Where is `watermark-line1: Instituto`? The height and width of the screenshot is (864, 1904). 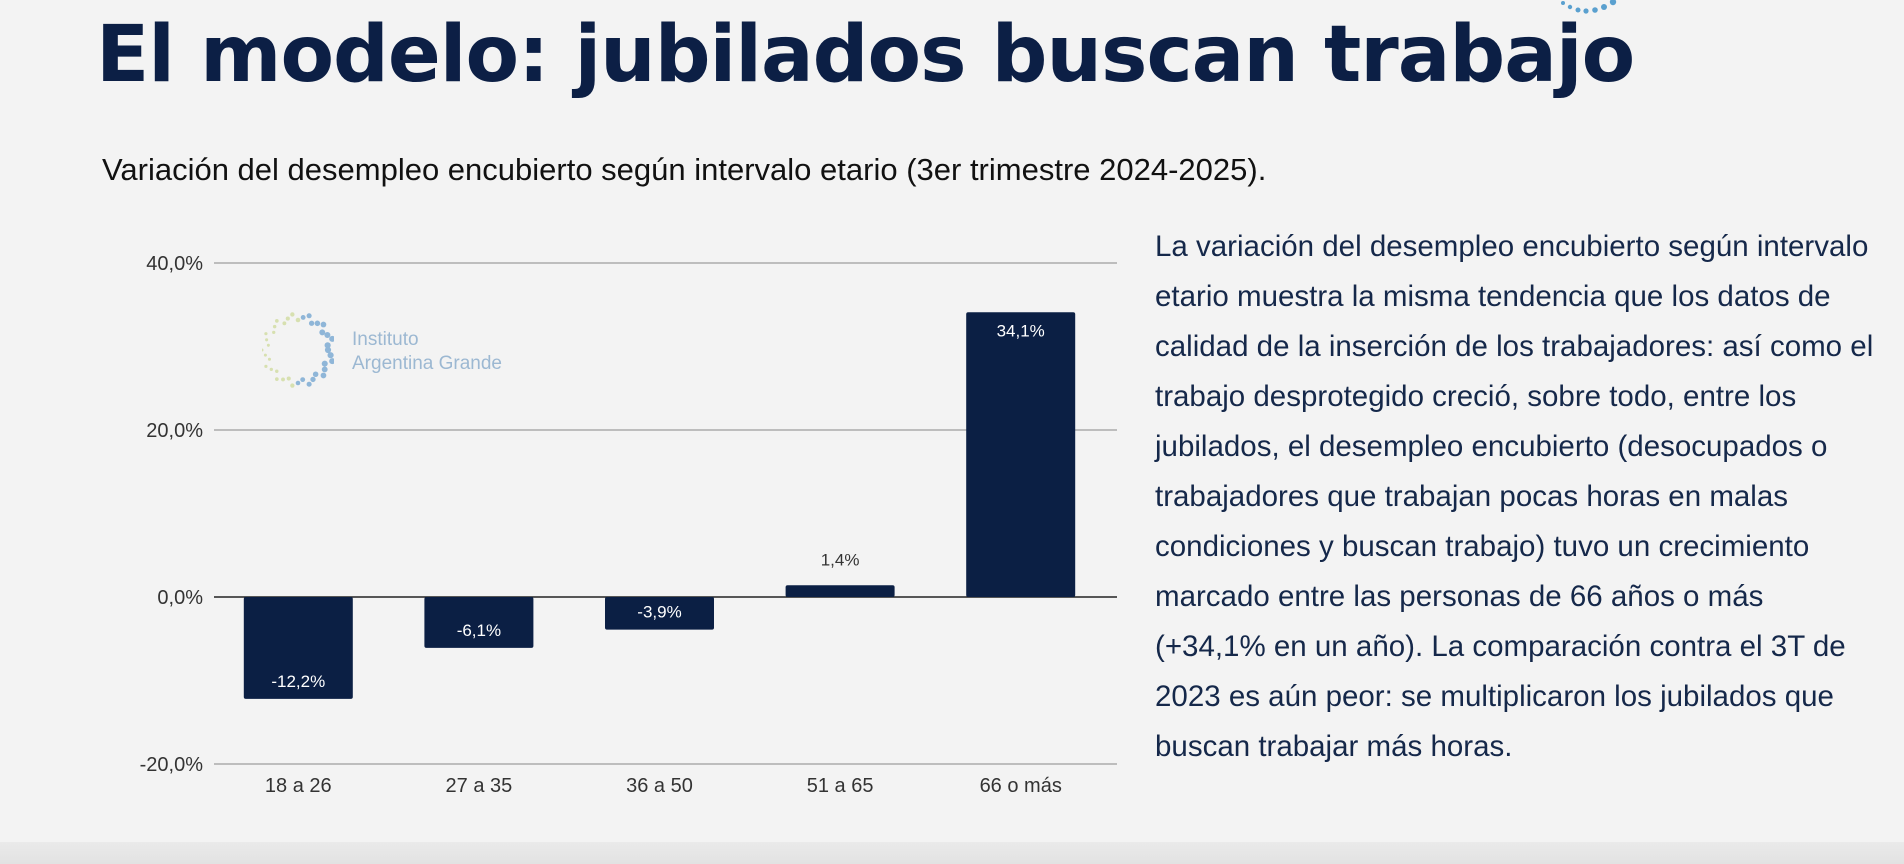 watermark-line1: Instituto is located at coordinates (385, 339).